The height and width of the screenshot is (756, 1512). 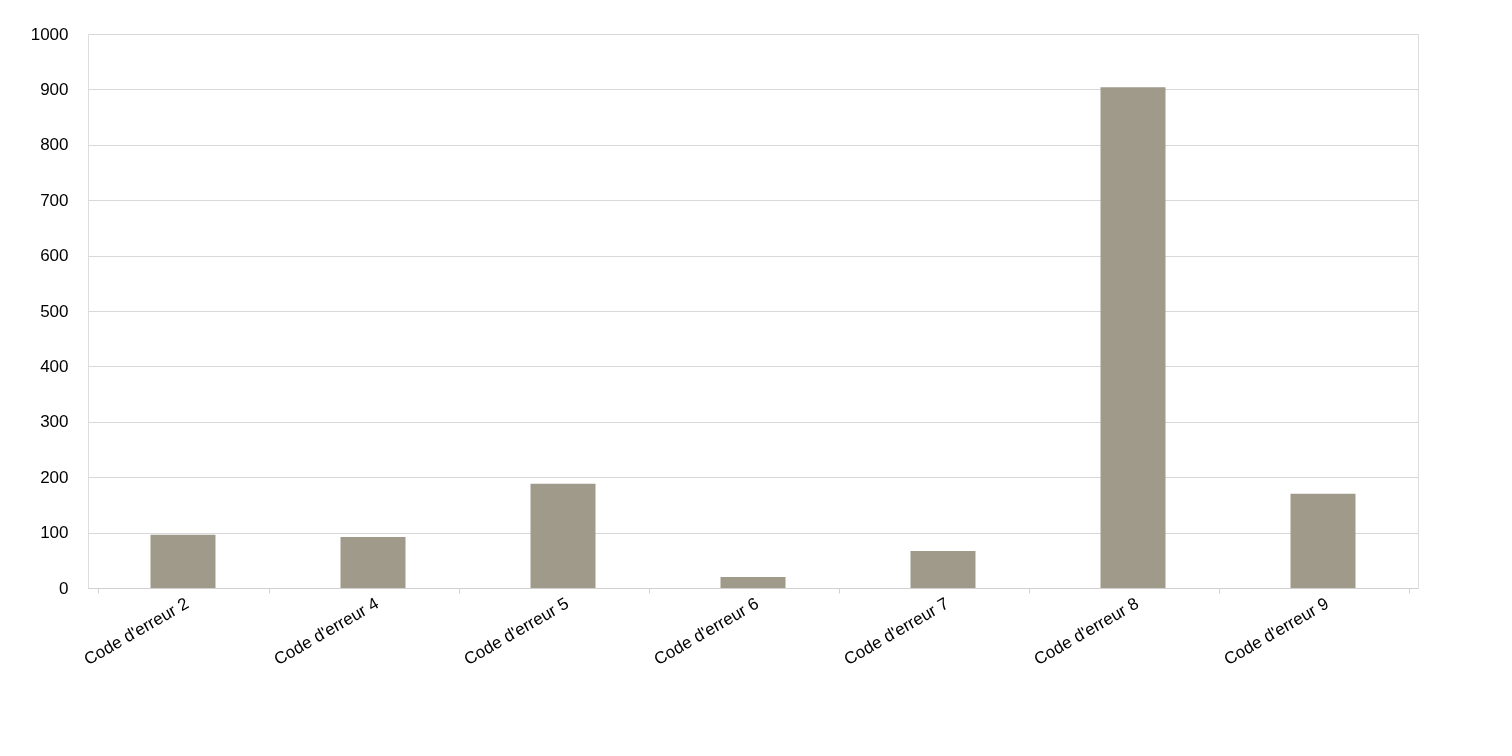 I want to click on y-tick-label: 900, so click(x=54, y=89).